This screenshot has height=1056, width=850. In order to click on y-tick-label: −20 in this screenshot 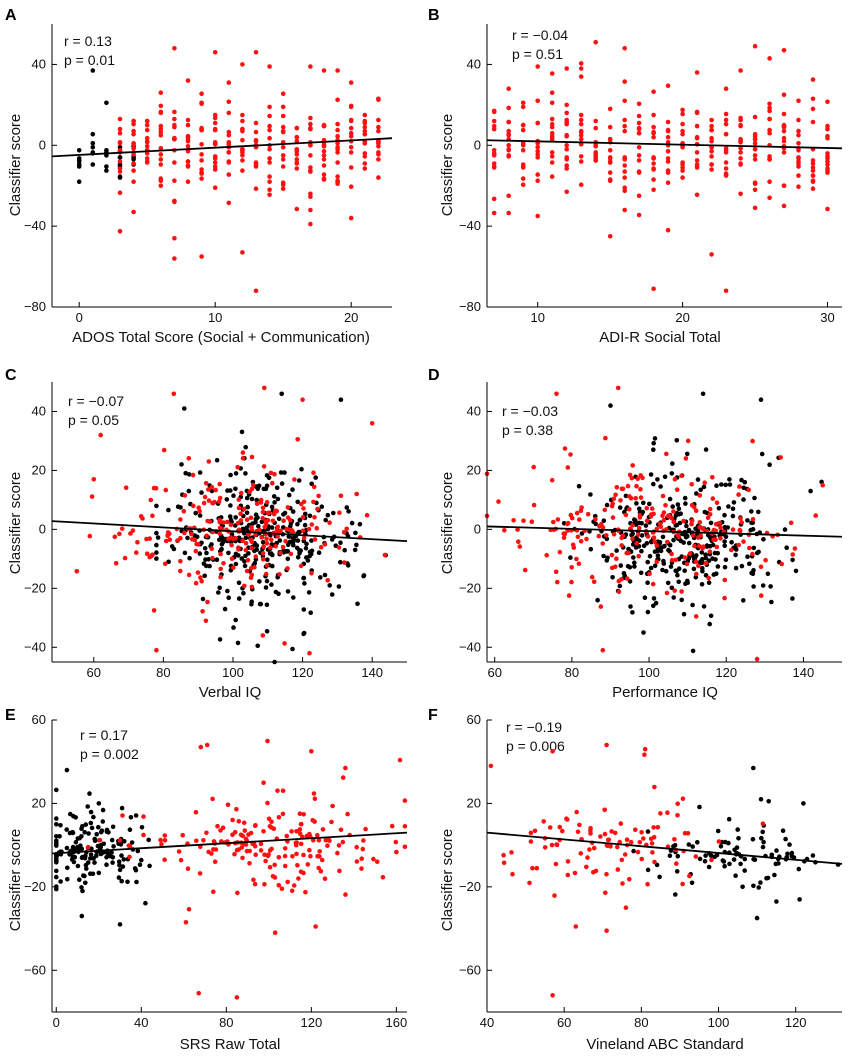, I will do `click(35, 587)`.